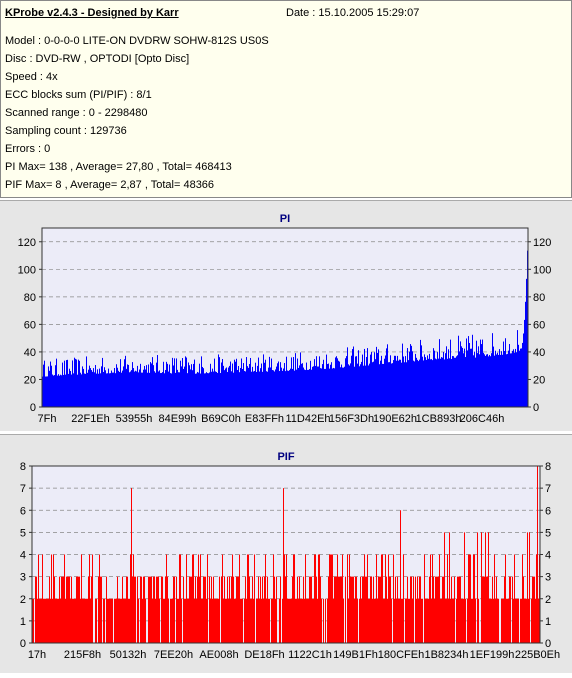 Image resolution: width=572 pixels, height=678 pixels. I want to click on y-tick-label-left: 20, so click(30, 380).